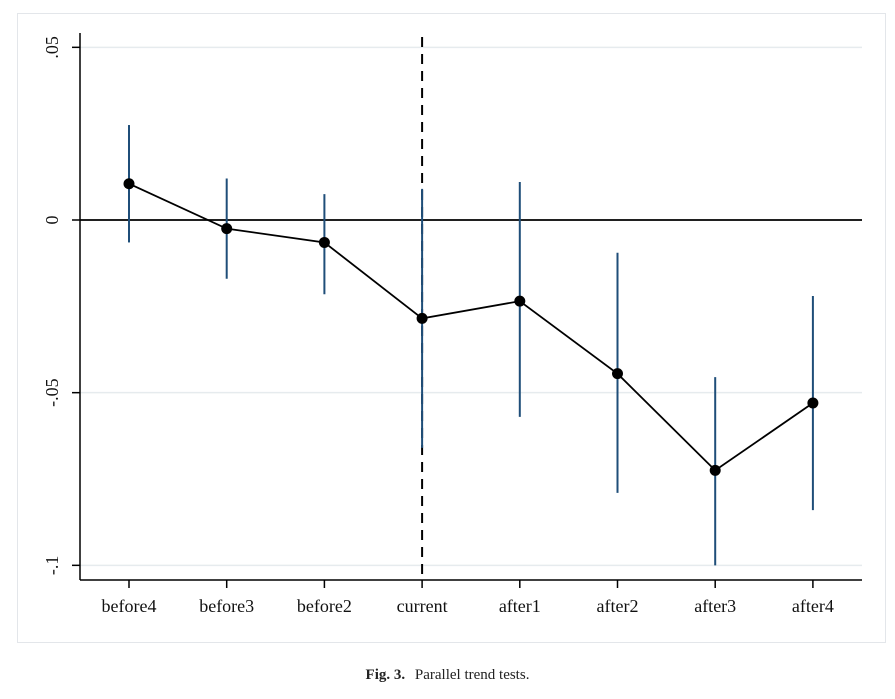 The width and height of the screenshot is (895, 699). Describe the element at coordinates (385, 675) in the screenshot. I see `figure-label: Fig. 3.` at that location.